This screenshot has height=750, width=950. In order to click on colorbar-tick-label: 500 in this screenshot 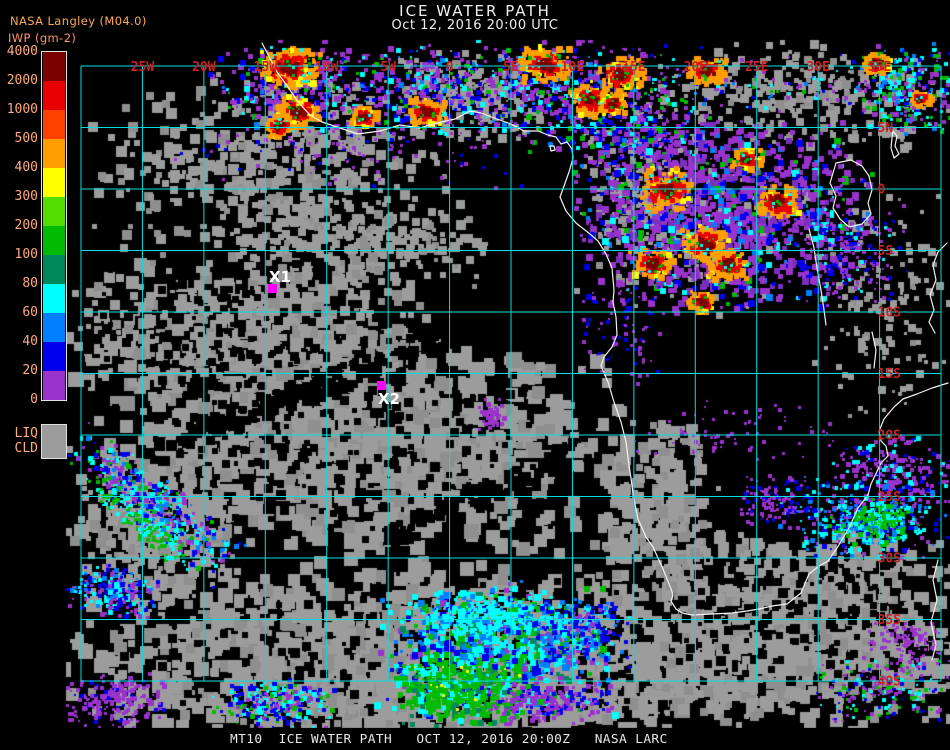, I will do `click(26, 138)`.